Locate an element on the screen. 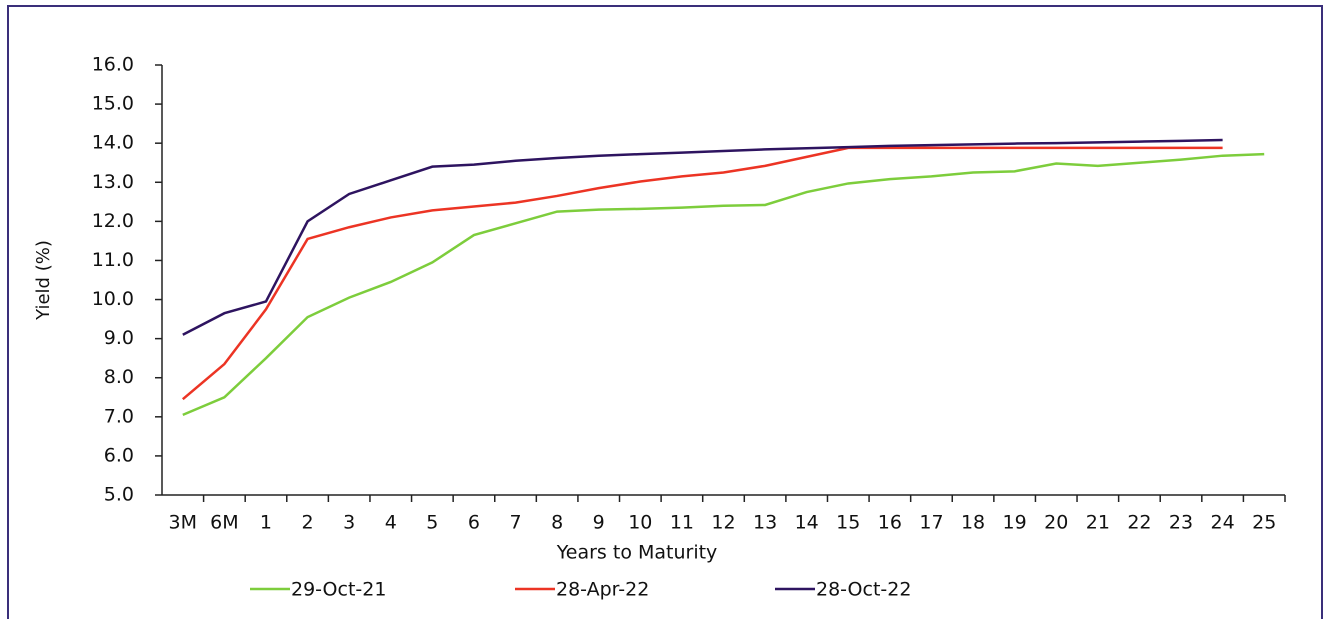  legend-label: 28-Apr-22 is located at coordinates (602, 590).